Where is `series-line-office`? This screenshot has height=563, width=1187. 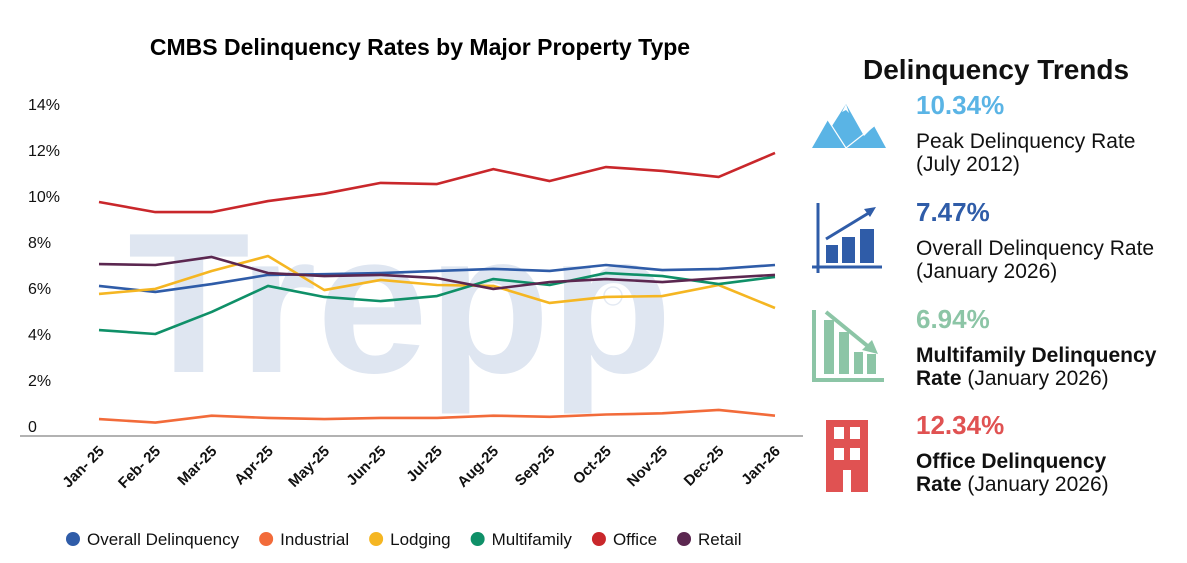 series-line-office is located at coordinates (437, 182).